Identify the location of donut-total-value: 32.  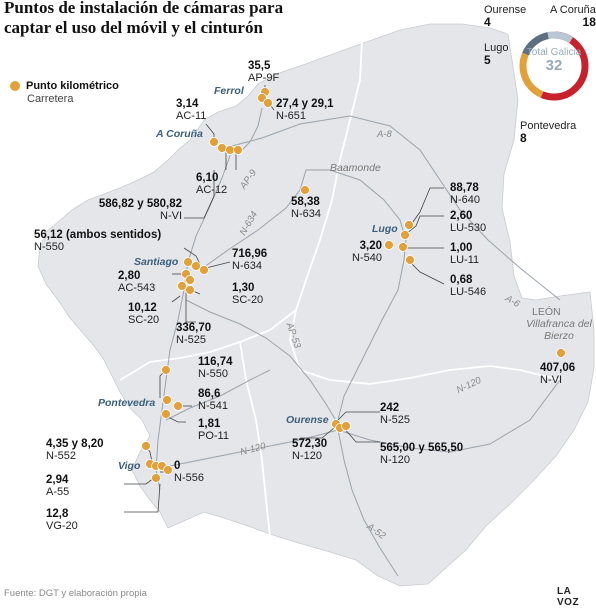
(554, 65).